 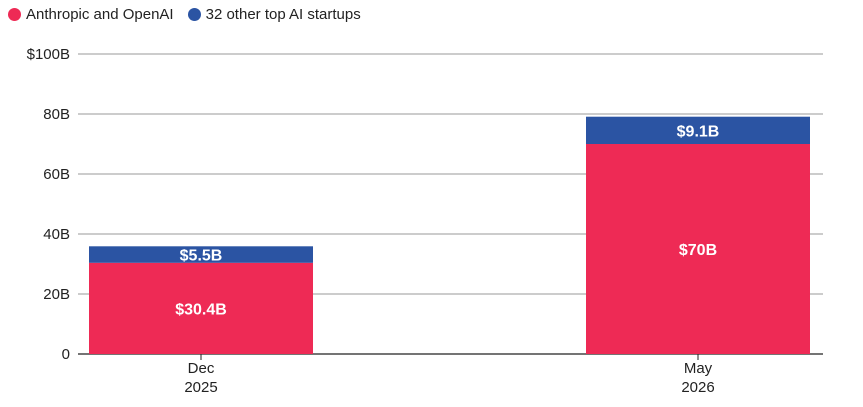 I want to click on x-tick-label: 2026, so click(x=697, y=387).